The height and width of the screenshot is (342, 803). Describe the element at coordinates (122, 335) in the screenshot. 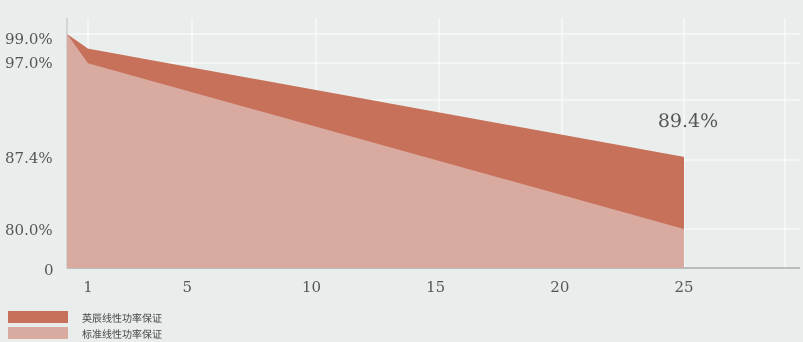

I see `legend-label-standard: 标准线性功率保证` at that location.